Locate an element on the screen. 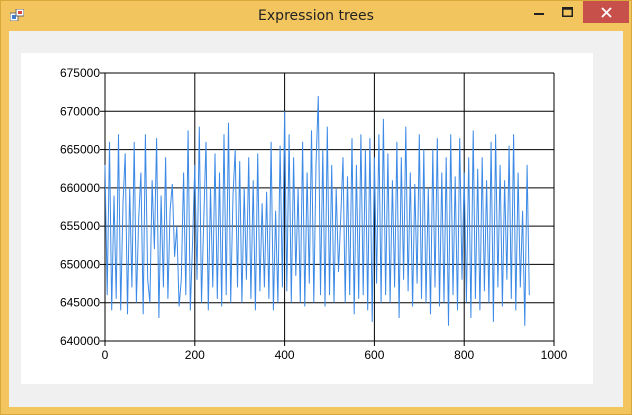 Image resolution: width=632 pixels, height=415 pixels. window-title: Expression trees is located at coordinates (316, 16).